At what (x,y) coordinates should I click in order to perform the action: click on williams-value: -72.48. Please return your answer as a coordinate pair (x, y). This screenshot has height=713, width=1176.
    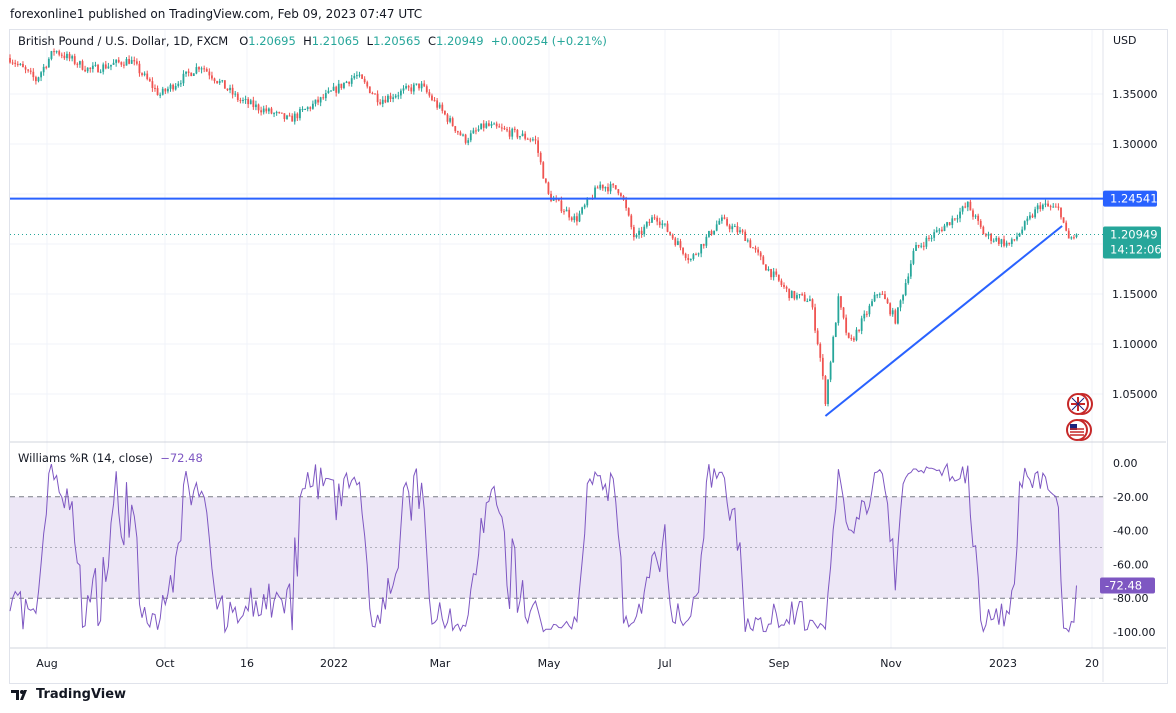
    Looking at the image, I should click on (1123, 585).